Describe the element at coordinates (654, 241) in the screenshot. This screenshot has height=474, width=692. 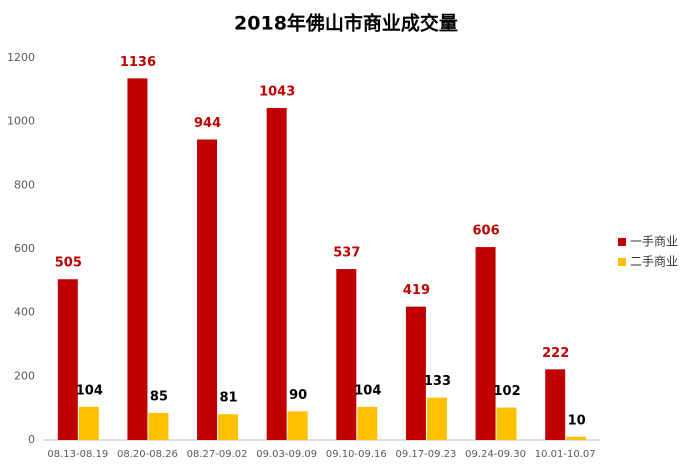
I see `legend-label: 一手商业` at that location.